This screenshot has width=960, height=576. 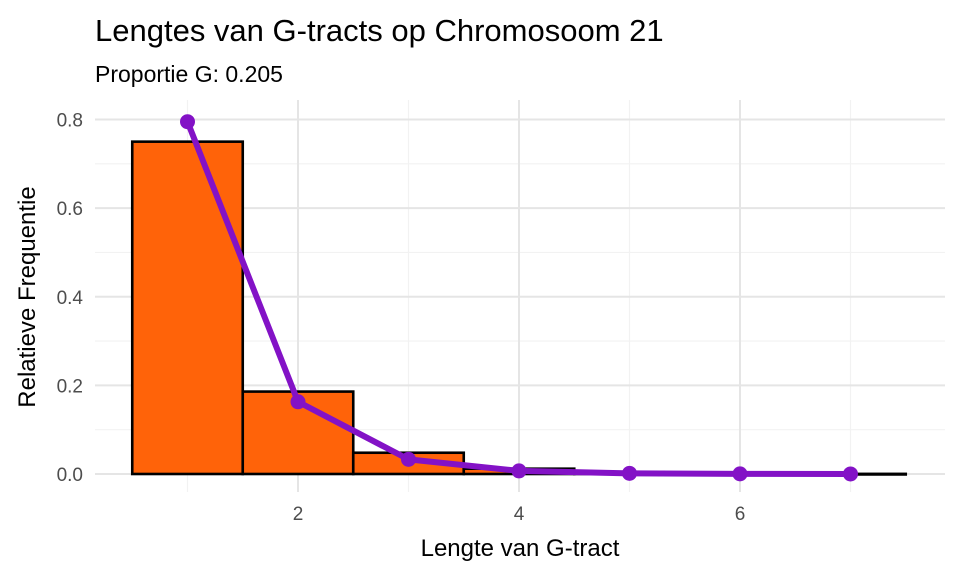 I want to click on x-tick-label: 4, so click(x=519, y=514).